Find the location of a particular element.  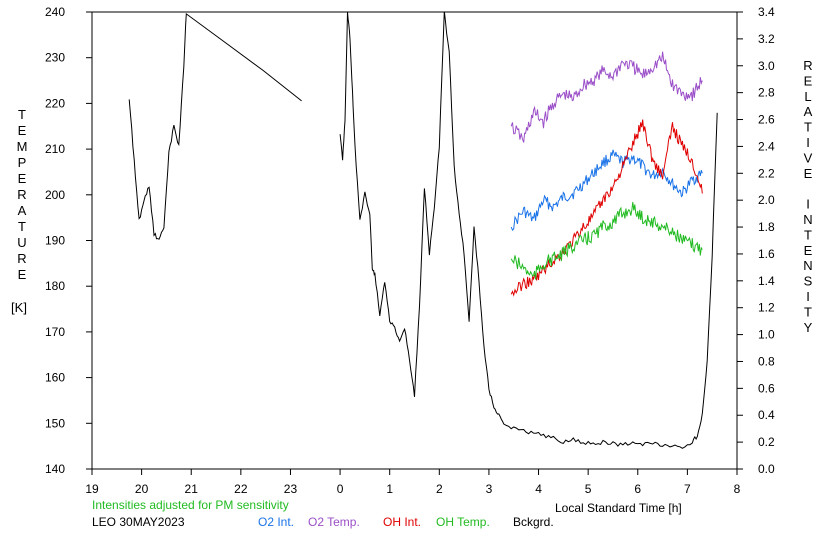

y-right-label-letter: L is located at coordinates (807, 96).